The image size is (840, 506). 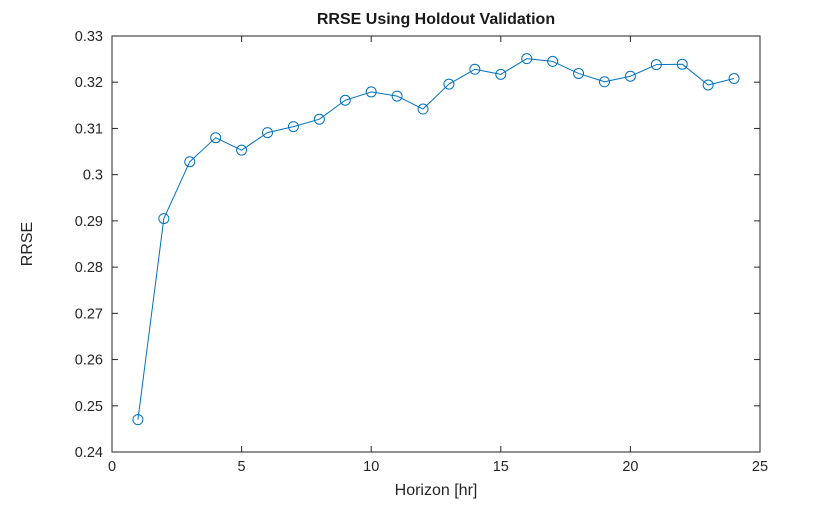 I want to click on x-tick-label: 0, so click(x=112, y=467).